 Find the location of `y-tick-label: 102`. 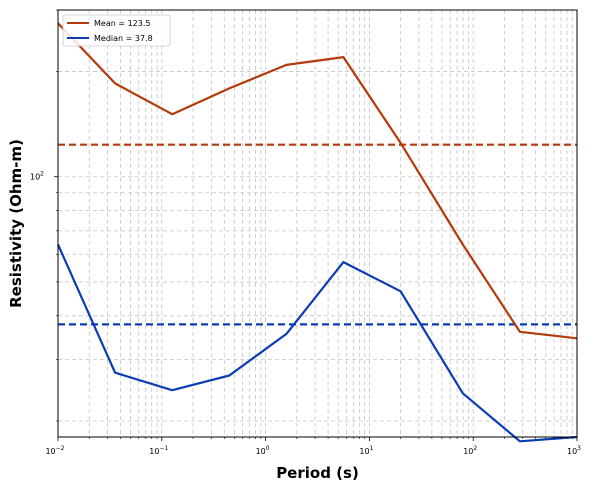

y-tick-label: 102 is located at coordinates (37, 176).